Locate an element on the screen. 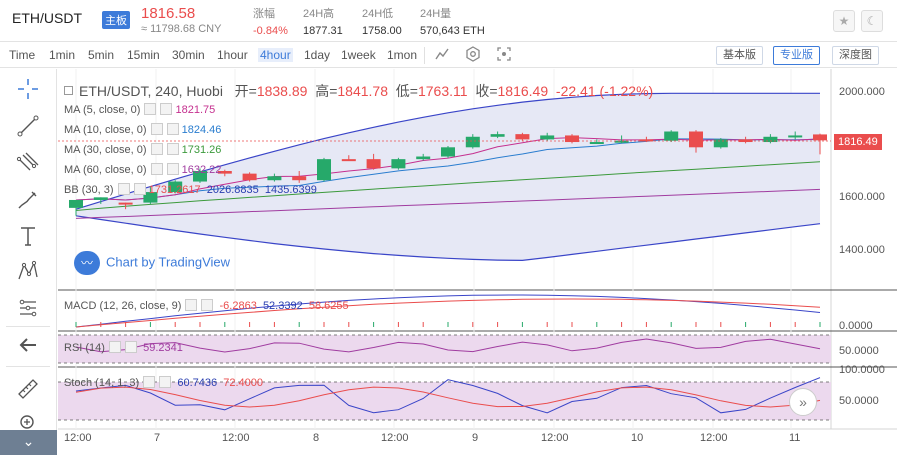 The width and height of the screenshot is (897, 455). fib-icon is located at coordinates (28, 164).